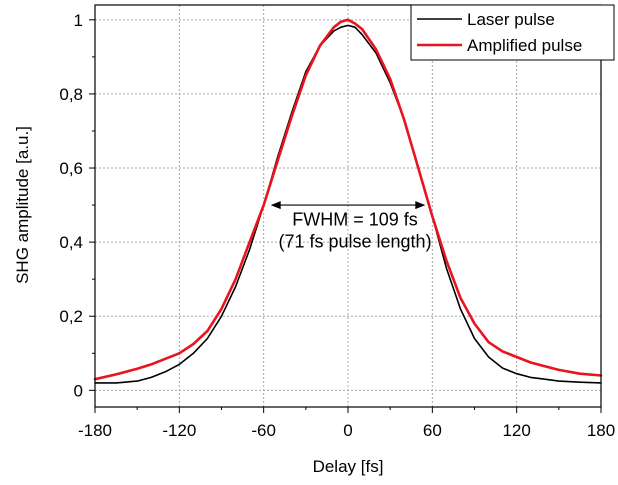 The image size is (618, 485). I want to click on y-tick-label-1: 0,2, so click(71, 316).